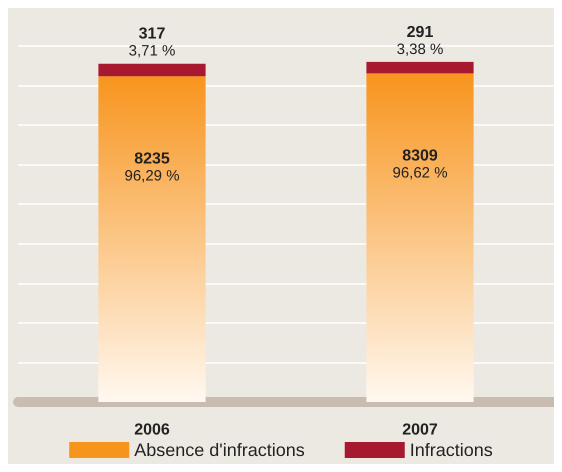  I want to click on data-label: 317 3,71 %, so click(152, 43).